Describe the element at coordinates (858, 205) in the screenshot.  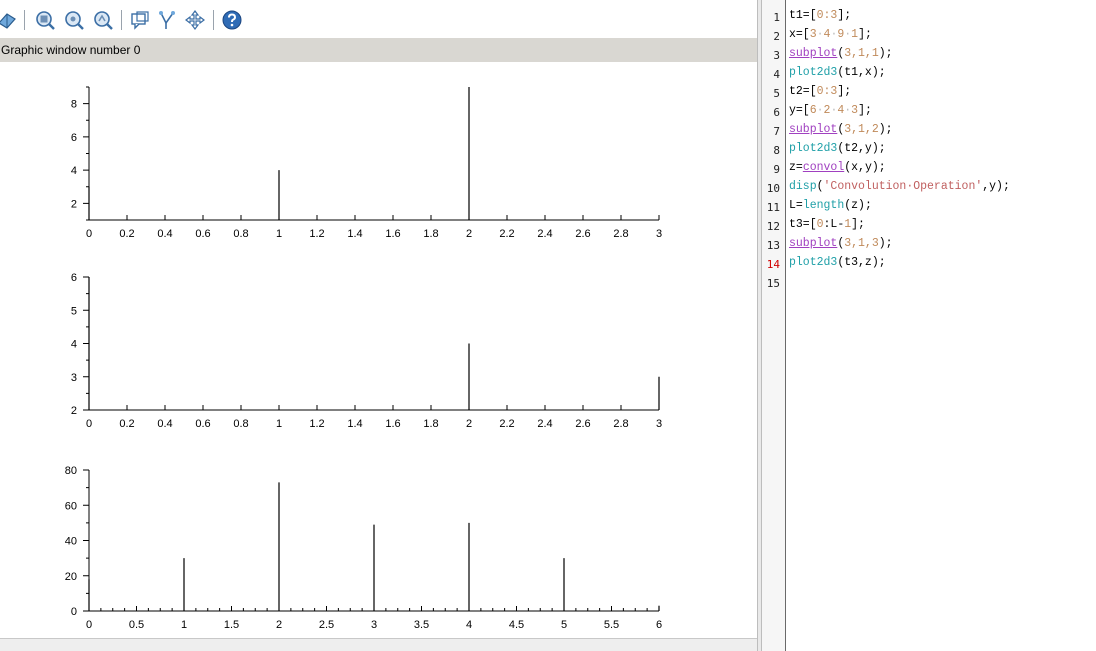
I see `code-token: (z);` at that location.